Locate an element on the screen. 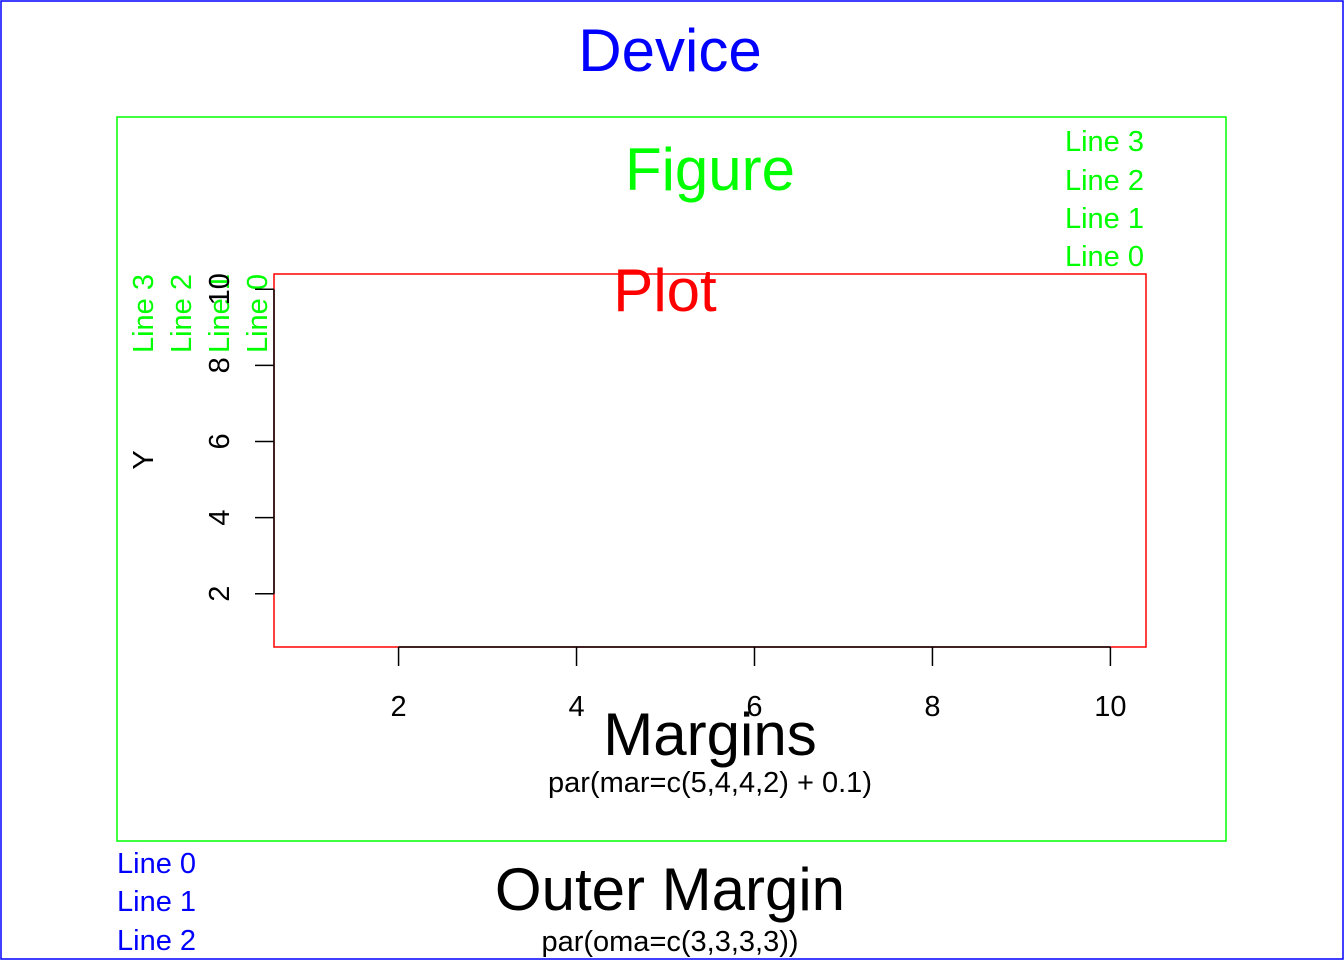 The height and width of the screenshot is (960, 1344). outer-line-2: Line 2 is located at coordinates (156, 941).